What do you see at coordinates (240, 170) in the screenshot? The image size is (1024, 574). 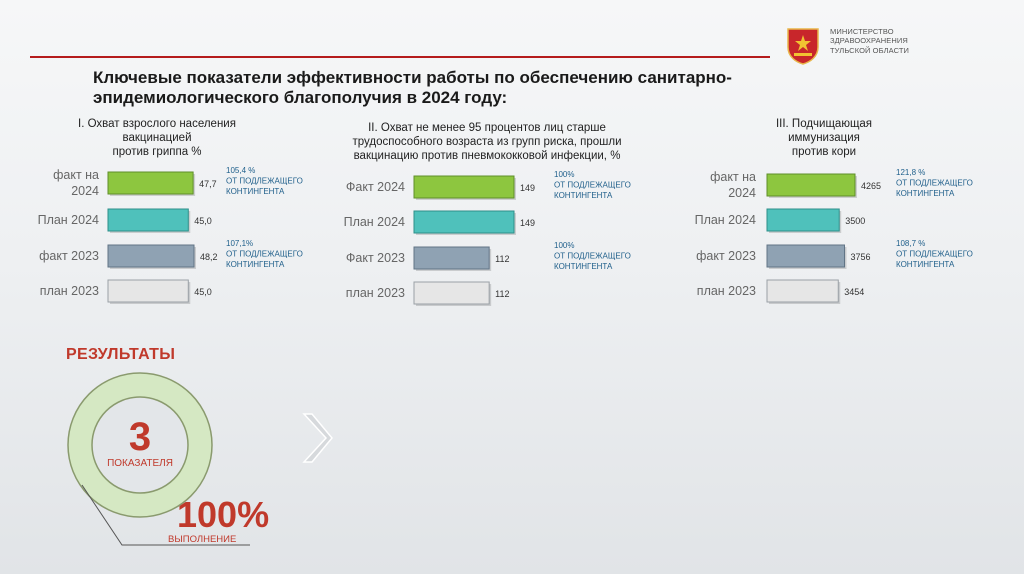 I see `annotation-text: 105,4 %` at bounding box center [240, 170].